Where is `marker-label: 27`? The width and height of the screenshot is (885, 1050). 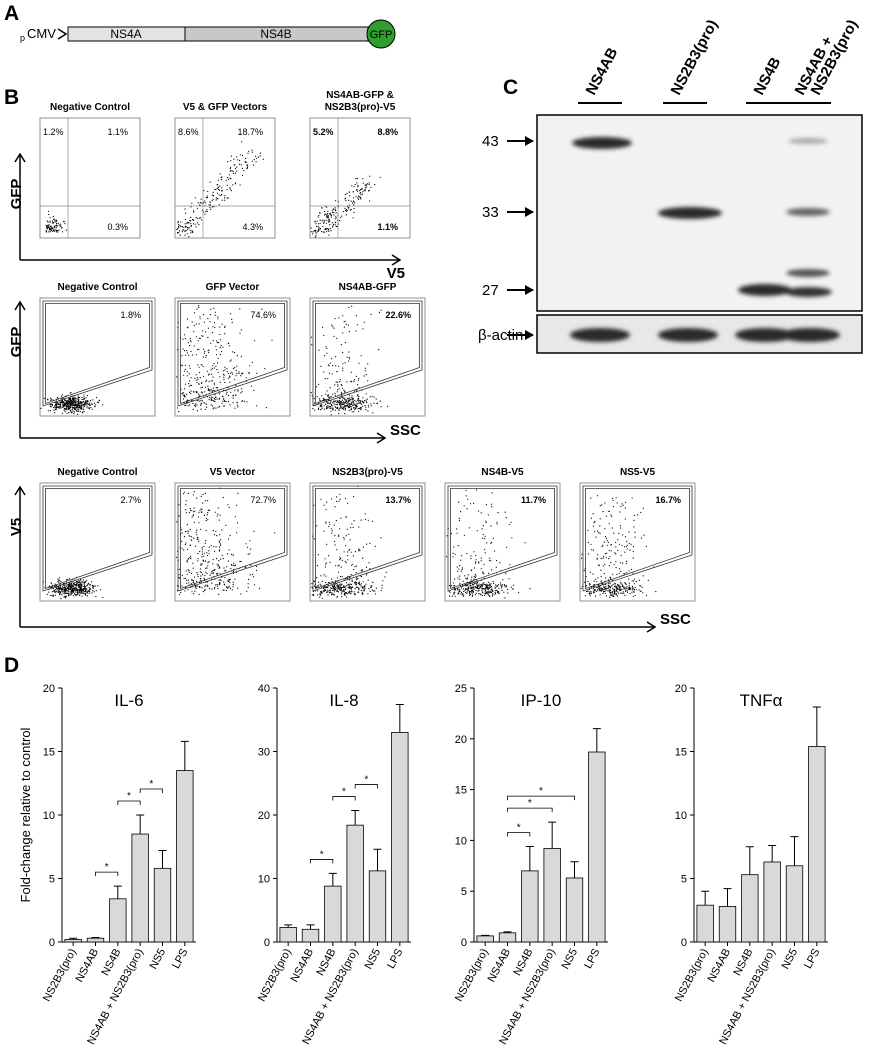 marker-label: 27 is located at coordinates (490, 290).